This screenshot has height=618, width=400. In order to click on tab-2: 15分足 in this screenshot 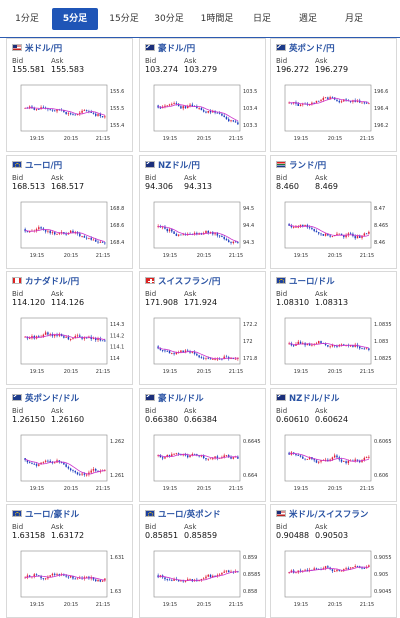, I will do `click(124, 19)`.